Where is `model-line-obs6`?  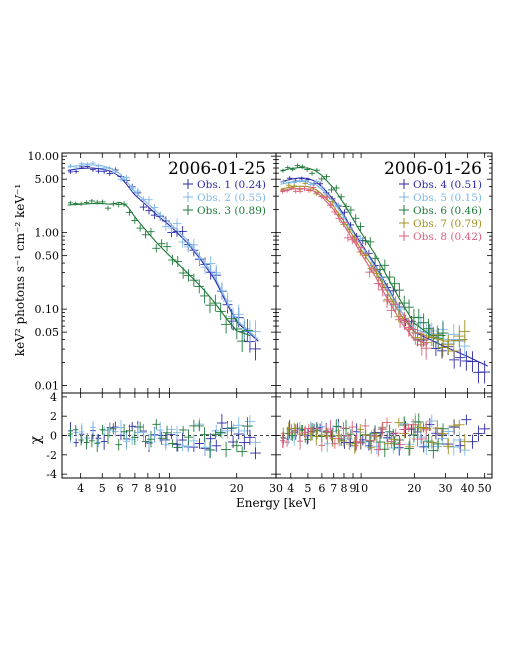 model-line-obs6 is located at coordinates (363, 252).